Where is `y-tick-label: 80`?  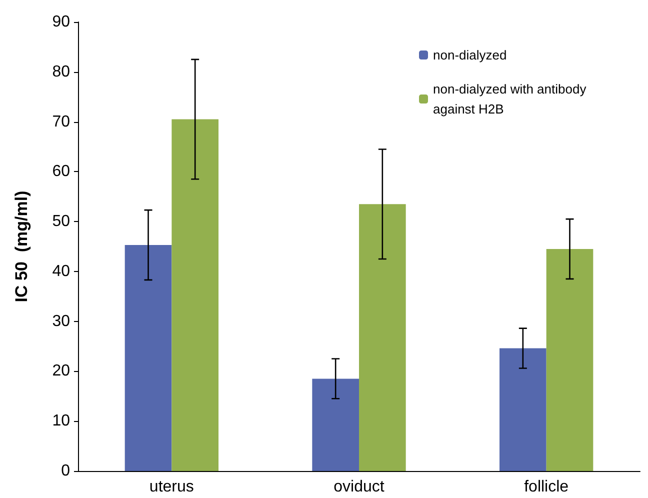
y-tick-label: 80 is located at coordinates (61, 71).